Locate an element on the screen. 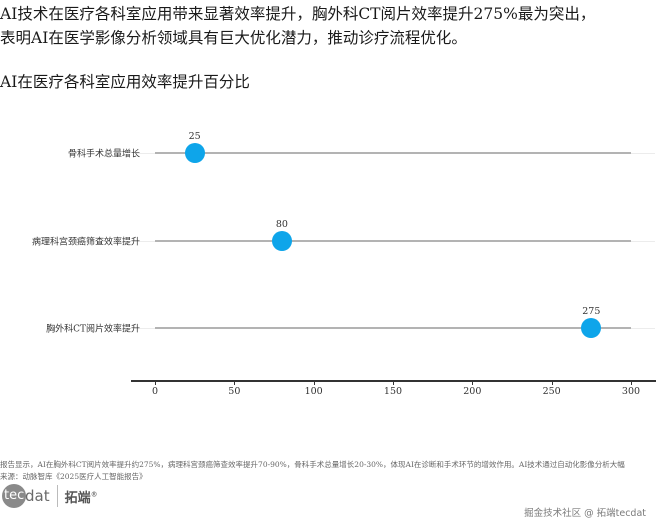 The height and width of the screenshot is (528, 660). x-tick-label: 300 is located at coordinates (631, 391).